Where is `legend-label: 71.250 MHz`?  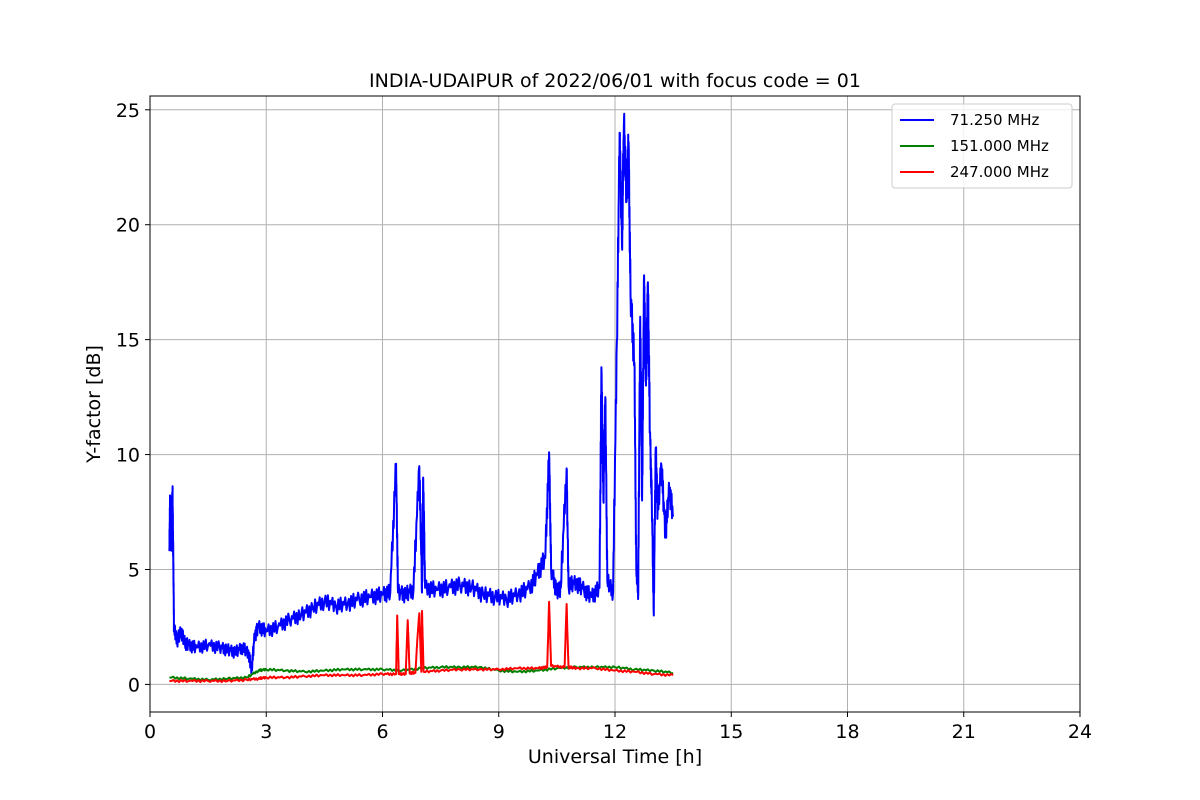
legend-label: 71.250 MHz is located at coordinates (994, 120).